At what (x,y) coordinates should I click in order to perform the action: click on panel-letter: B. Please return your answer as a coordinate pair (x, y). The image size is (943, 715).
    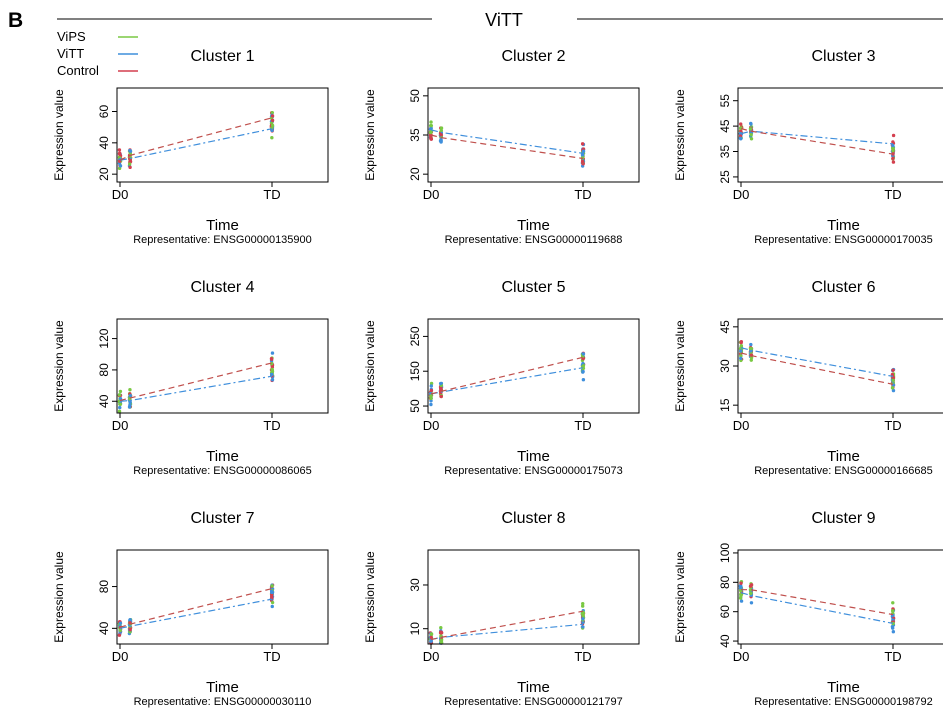
    Looking at the image, I should click on (15, 20).